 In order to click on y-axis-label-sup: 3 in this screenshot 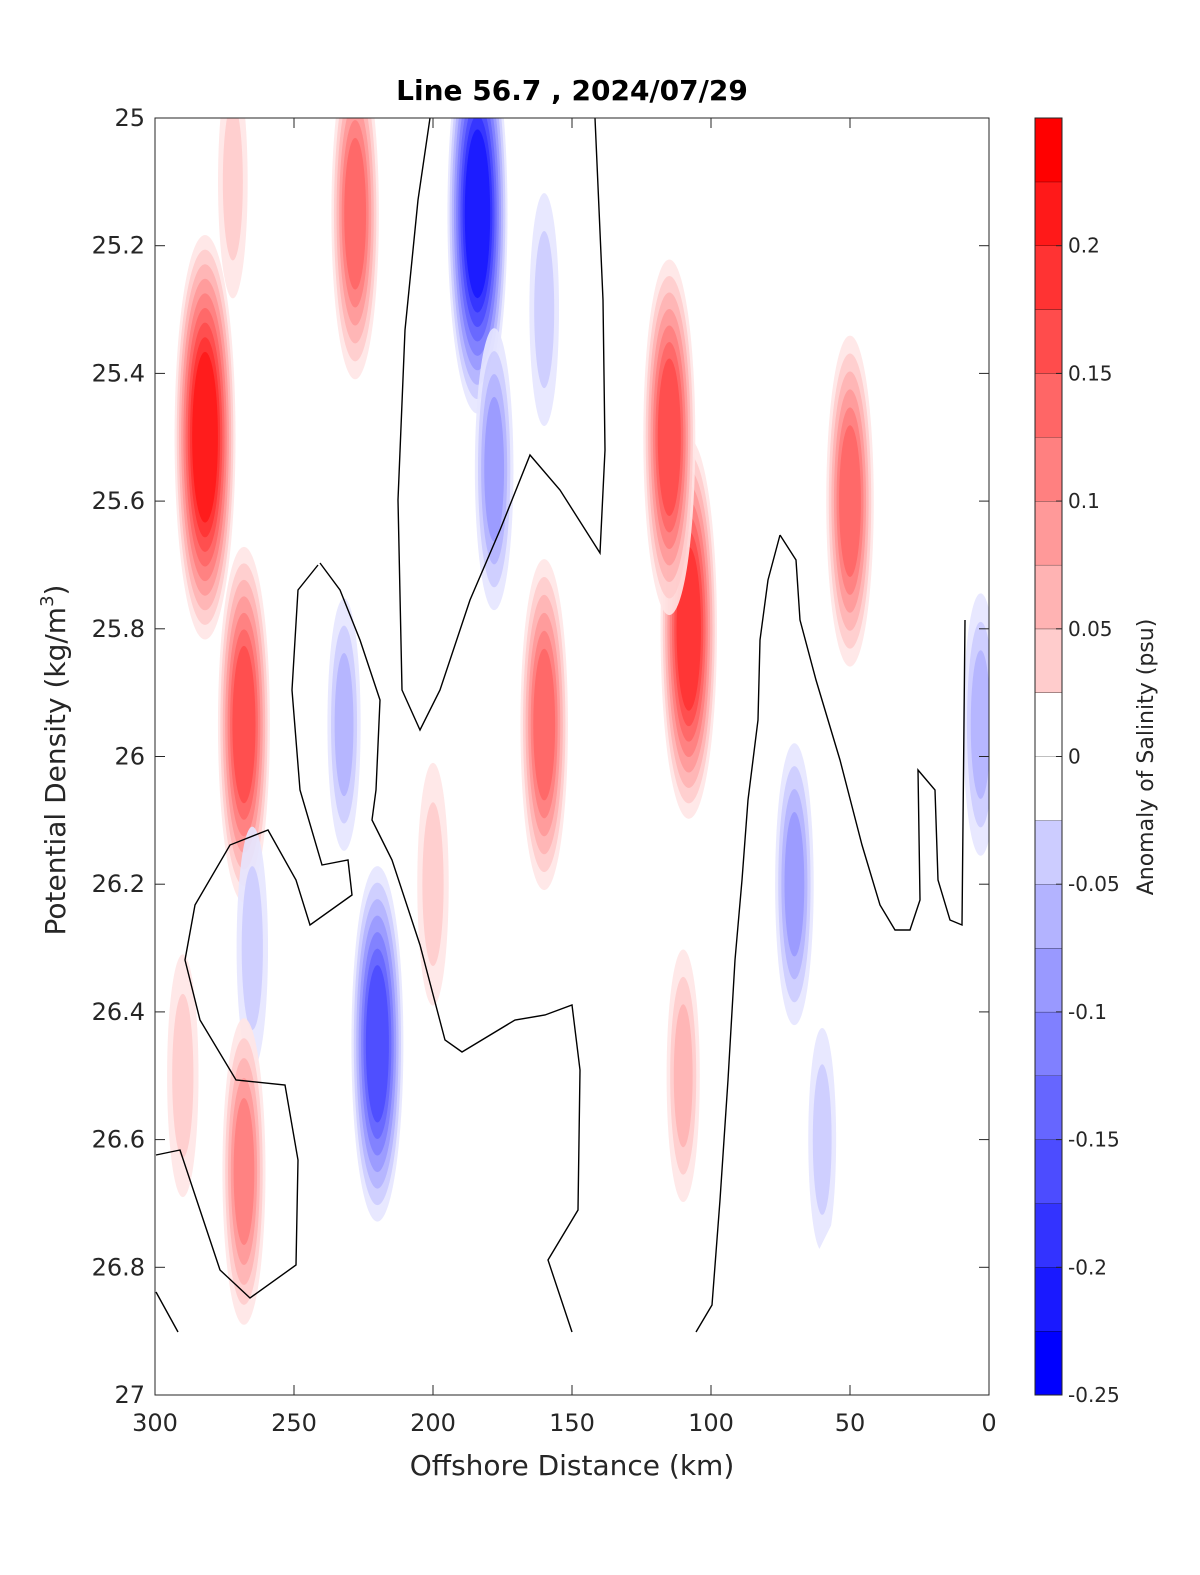, I will do `click(47, 600)`.